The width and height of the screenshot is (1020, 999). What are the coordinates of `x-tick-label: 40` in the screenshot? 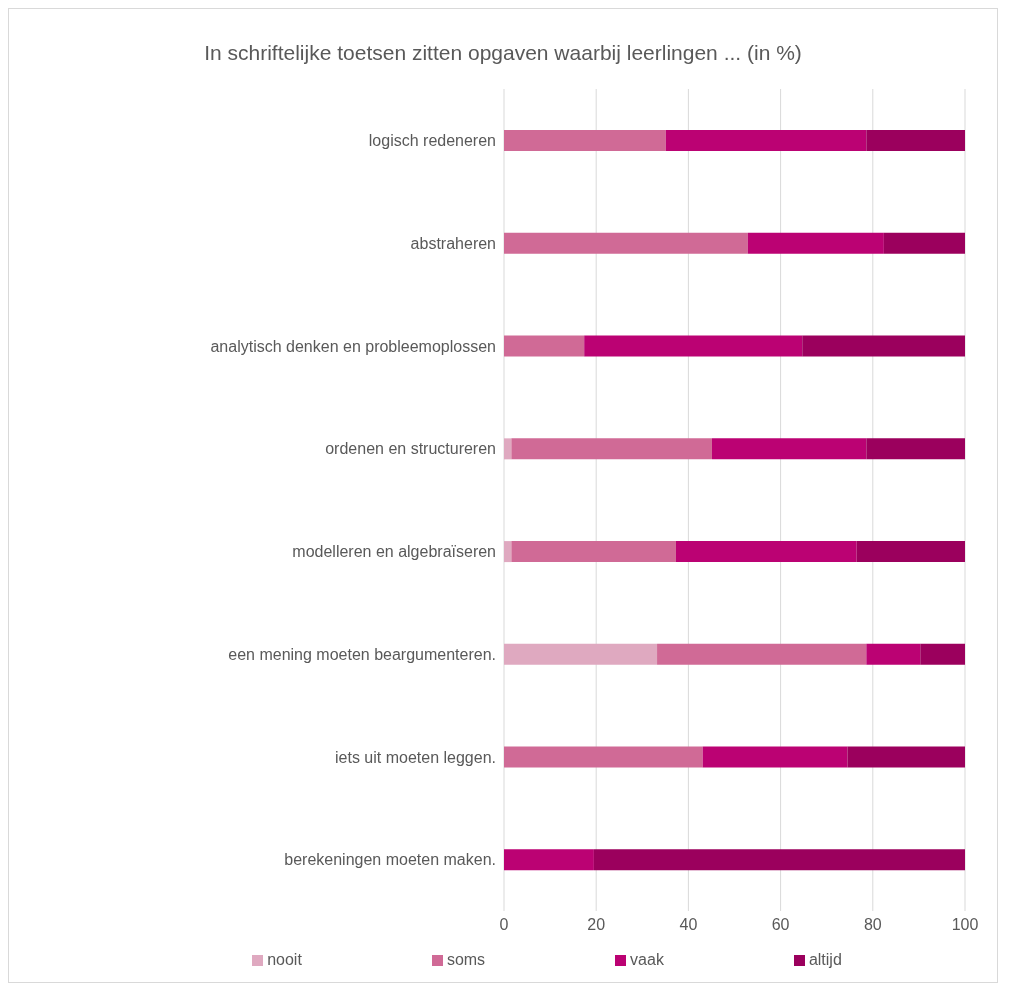 It's located at (688, 925).